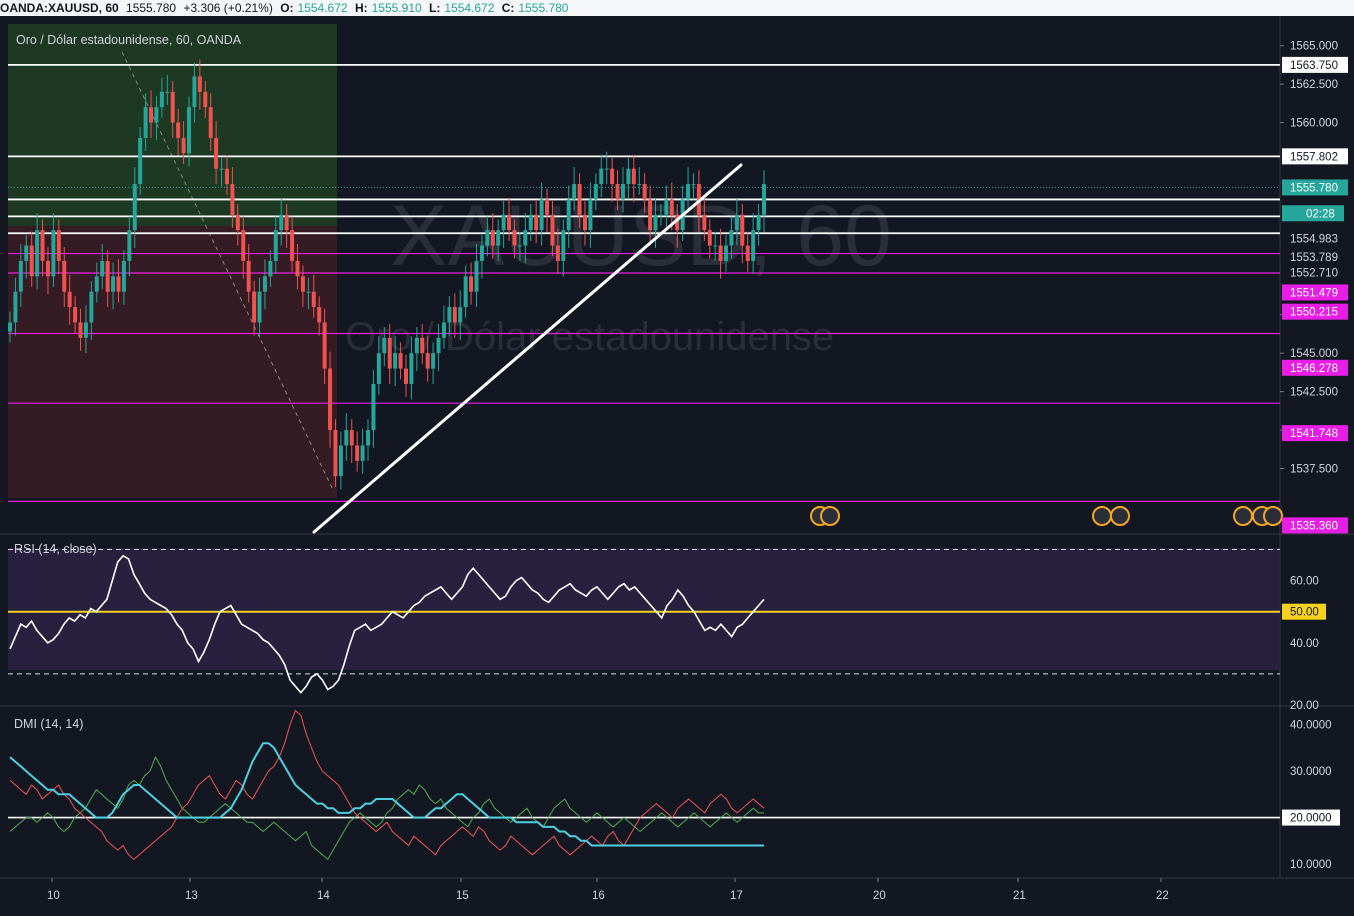 This screenshot has width=1354, height=916. What do you see at coordinates (879, 896) in the screenshot?
I see `time-tick-label: 20` at bounding box center [879, 896].